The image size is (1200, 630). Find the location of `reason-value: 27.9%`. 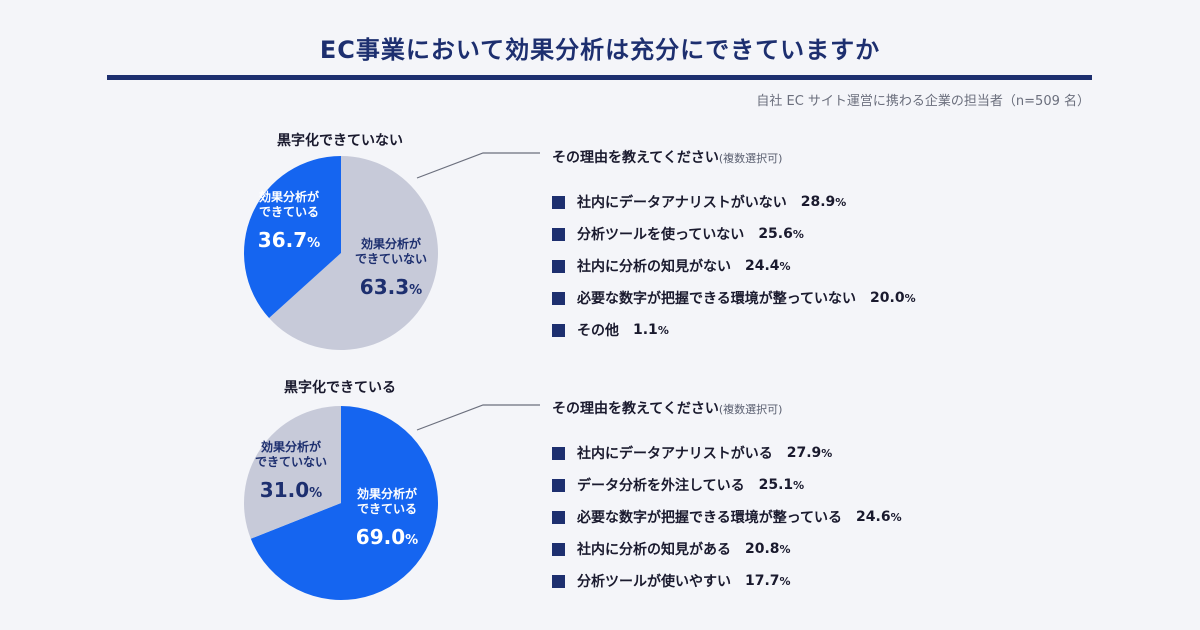

reason-value: 27.9% is located at coordinates (809, 453).